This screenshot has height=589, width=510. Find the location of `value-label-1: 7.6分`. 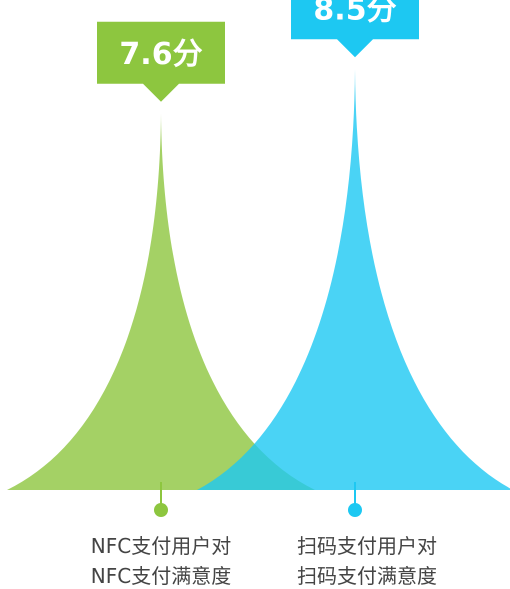

value-label-1: 7.6分 is located at coordinates (160, 54).